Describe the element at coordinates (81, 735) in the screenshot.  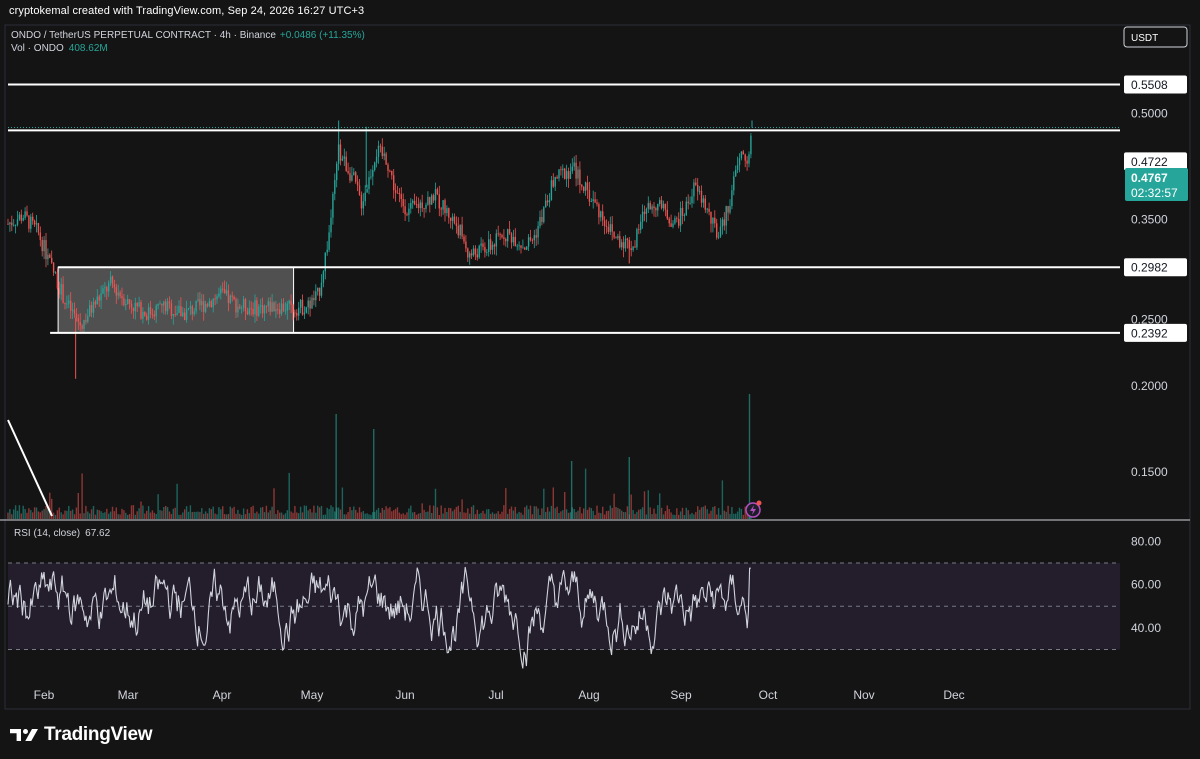
I see `tradingview-logo: TradingView` at that location.